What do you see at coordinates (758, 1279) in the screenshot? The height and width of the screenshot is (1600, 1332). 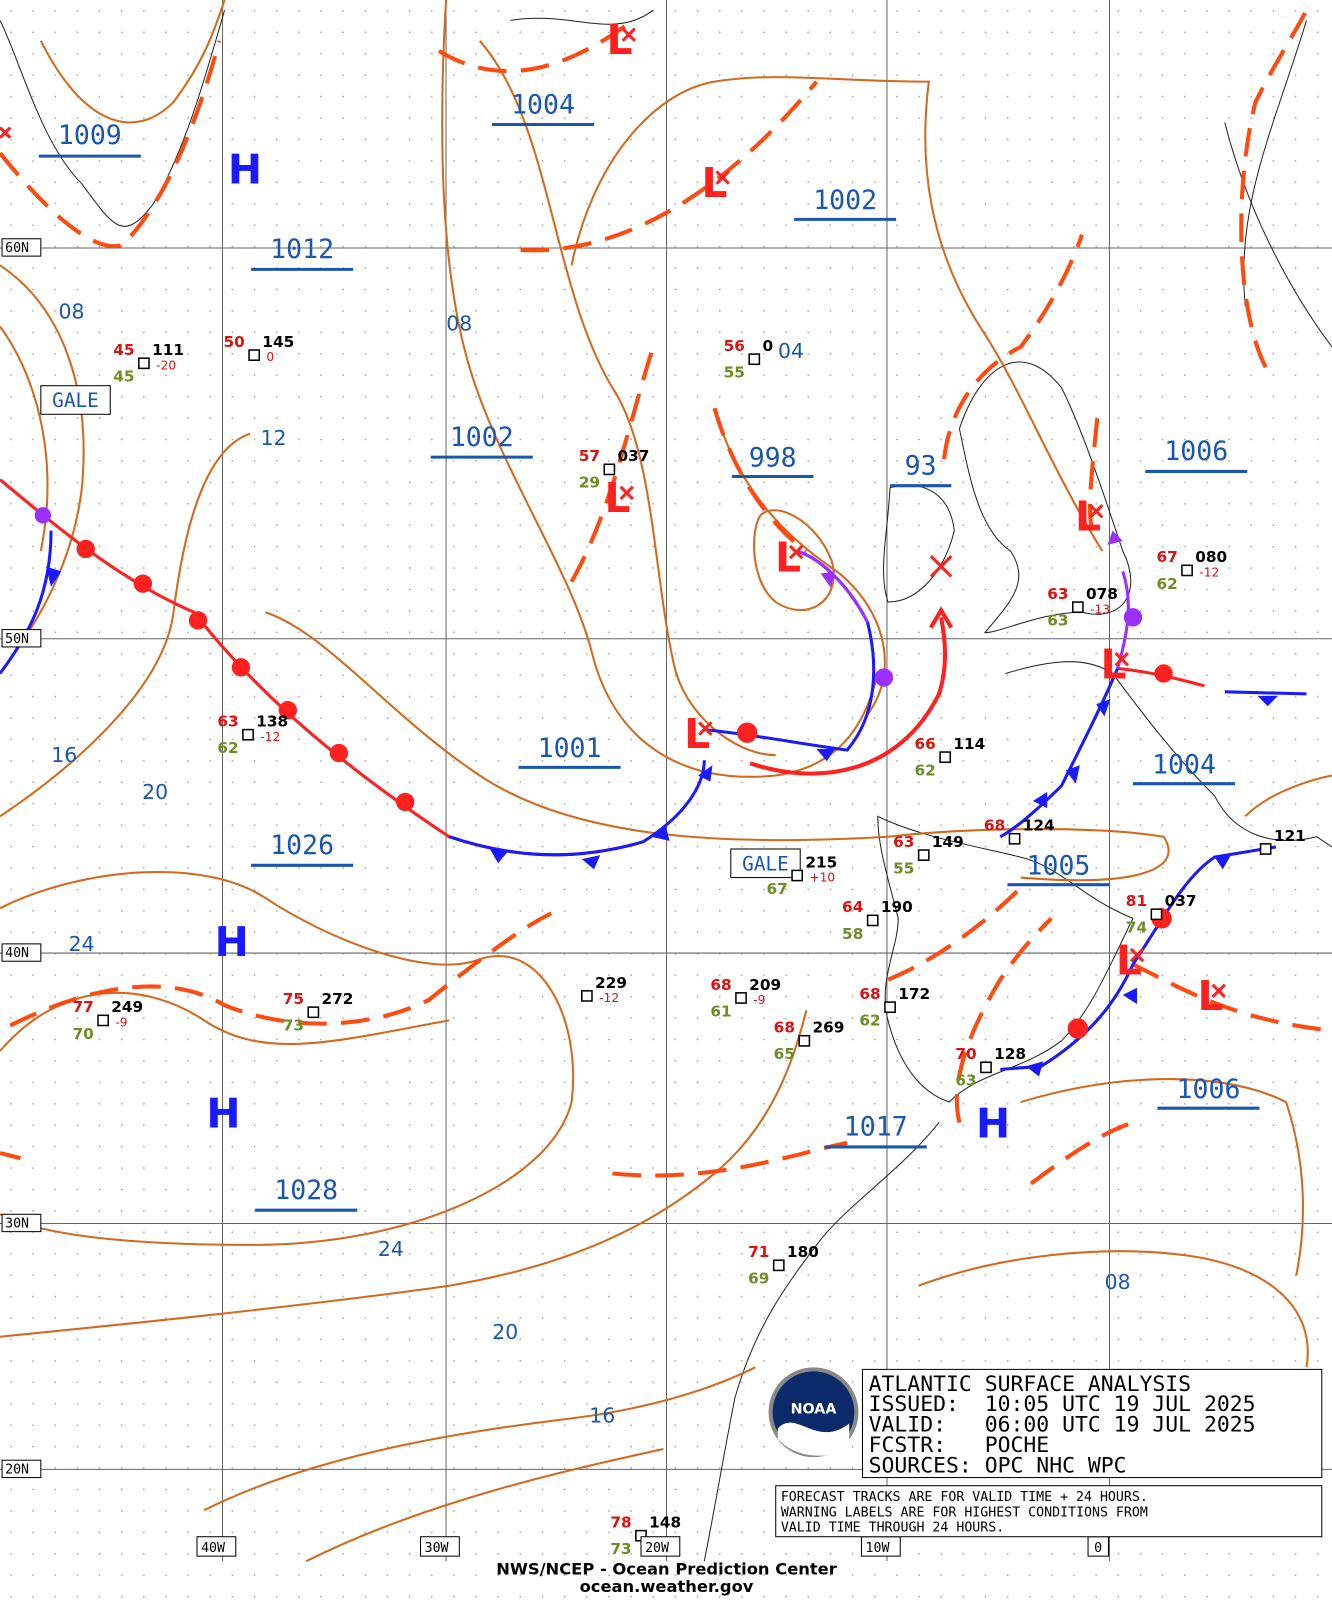 I see `station-dewpoint: 69` at bounding box center [758, 1279].